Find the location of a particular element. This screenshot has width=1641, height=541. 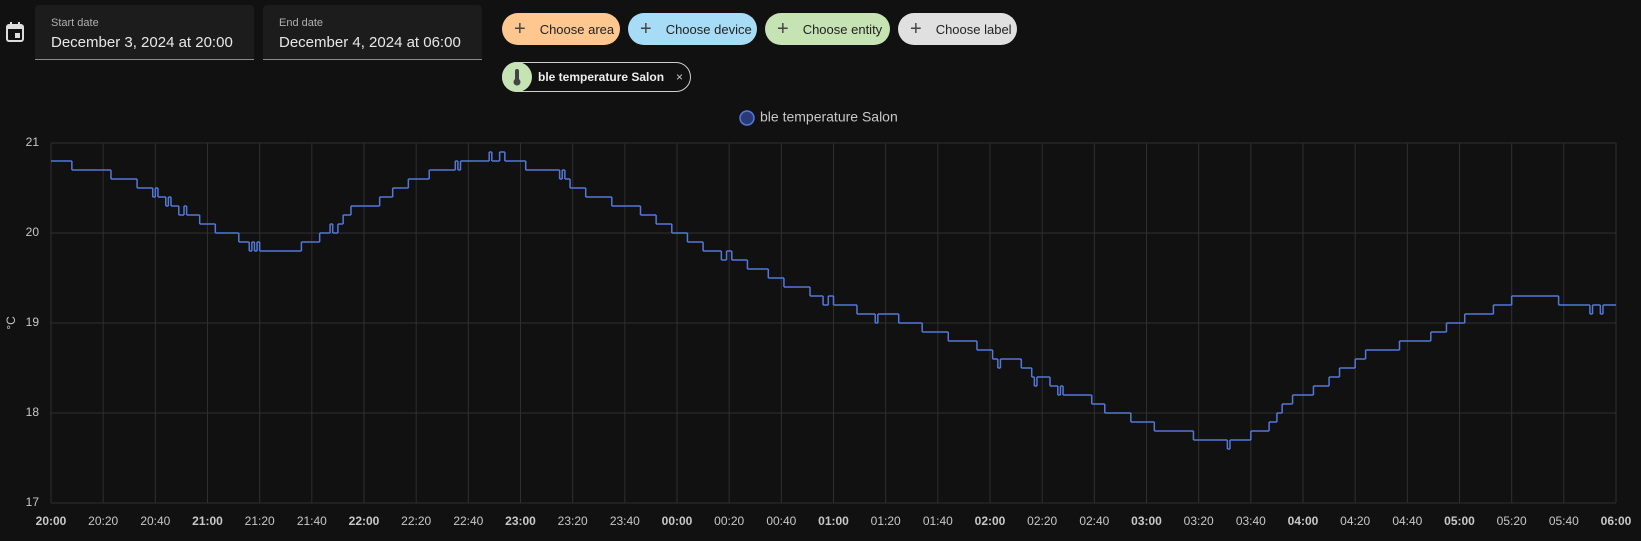

x-tick-label: 23:20 is located at coordinates (573, 521).